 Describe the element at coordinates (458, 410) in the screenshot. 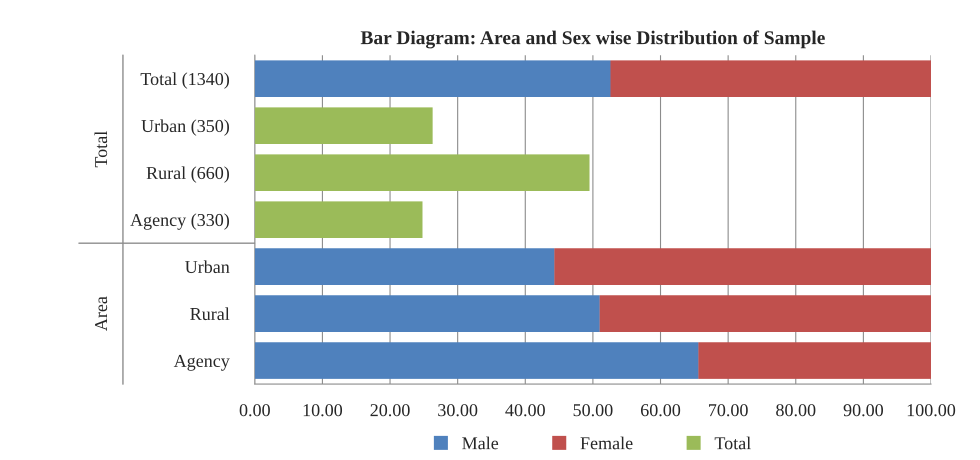

I see `x-tick-label: 30.00` at that location.